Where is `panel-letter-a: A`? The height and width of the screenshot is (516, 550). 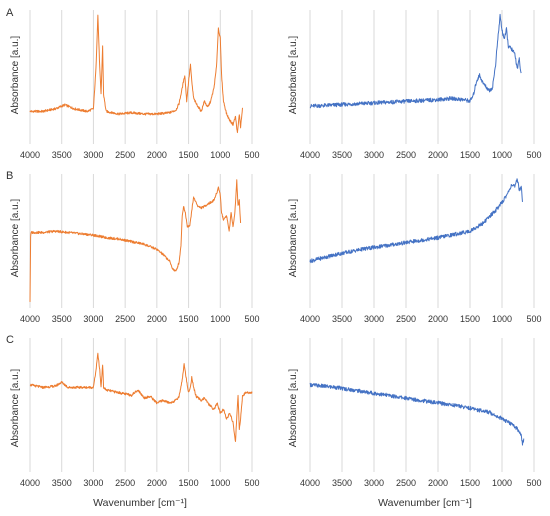 panel-letter-a: A is located at coordinates (10, 13).